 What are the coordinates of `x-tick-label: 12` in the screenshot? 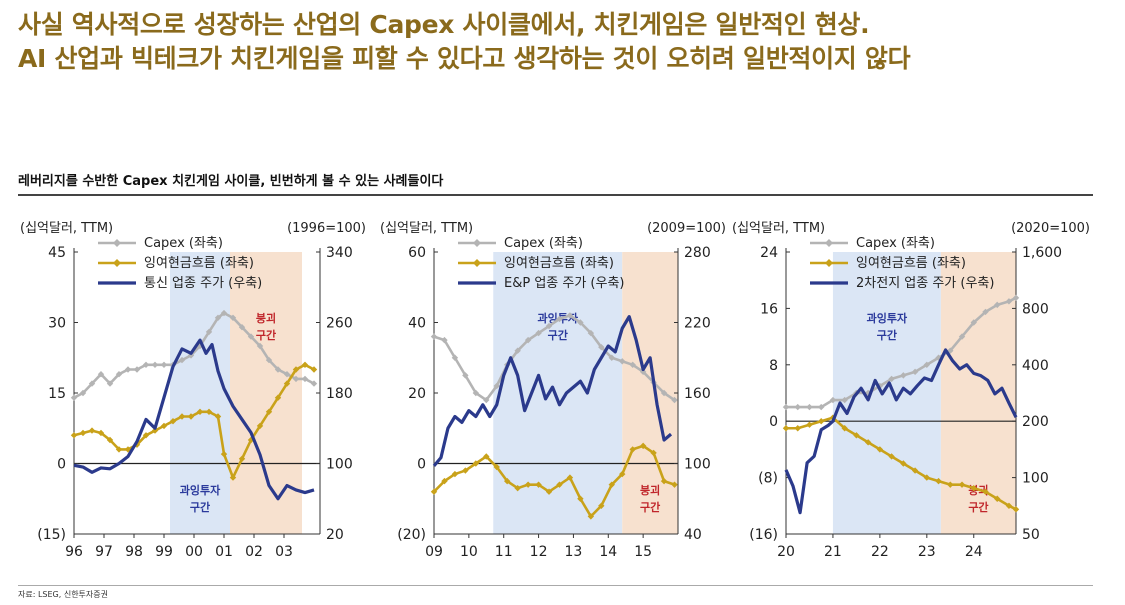 It's located at (539, 552).